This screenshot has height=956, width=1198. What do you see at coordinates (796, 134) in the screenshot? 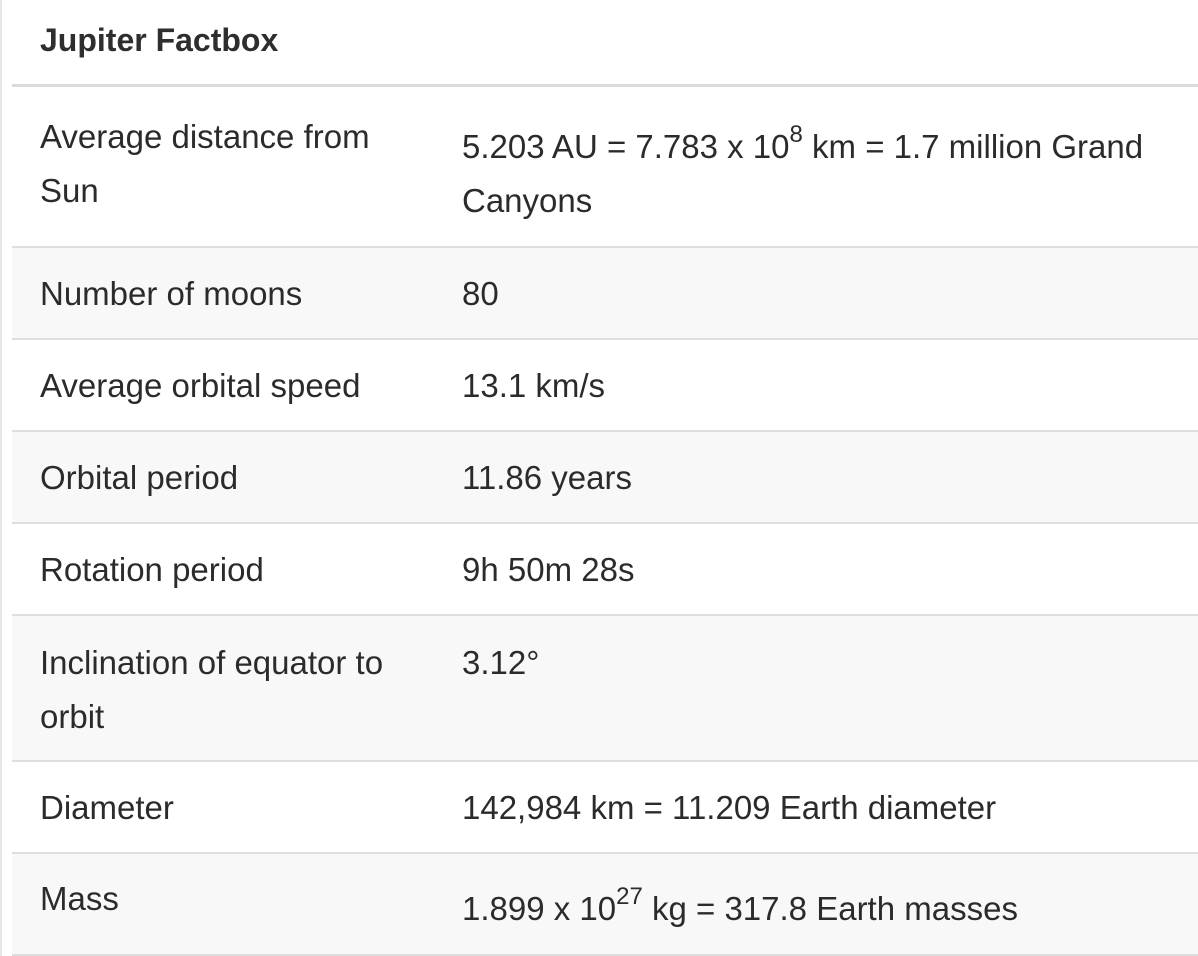
I see `value-exponent: 8` at bounding box center [796, 134].